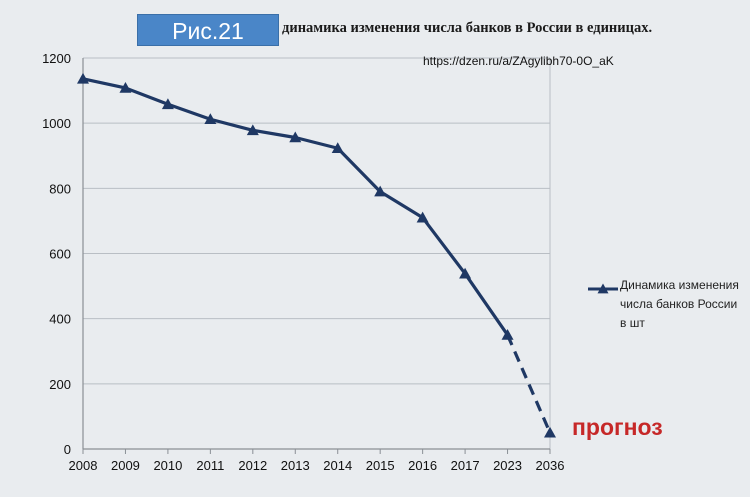 This screenshot has width=750, height=497. Describe the element at coordinates (167, 465) in the screenshot. I see `x-tick-label: 2010` at that location.